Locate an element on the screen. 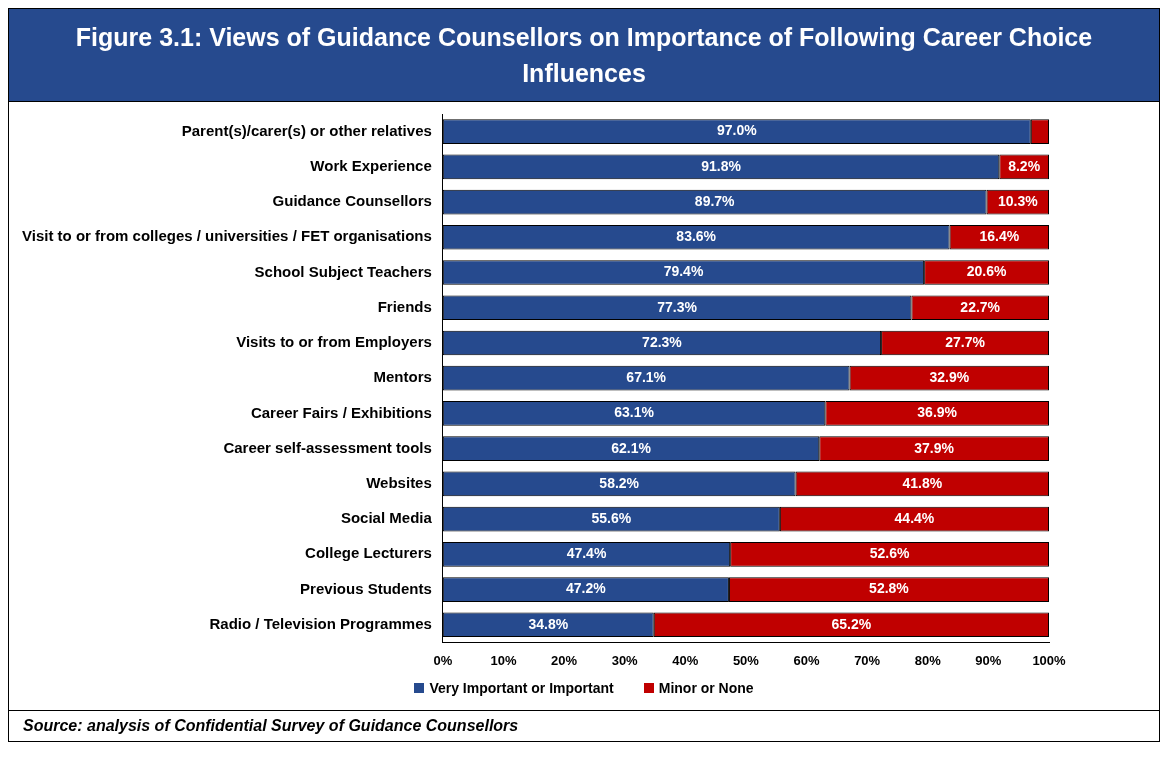 Image resolution: width=1170 pixels, height=770 pixels. y-tick-label: Radio / Television Programmes is located at coordinates (320, 623).